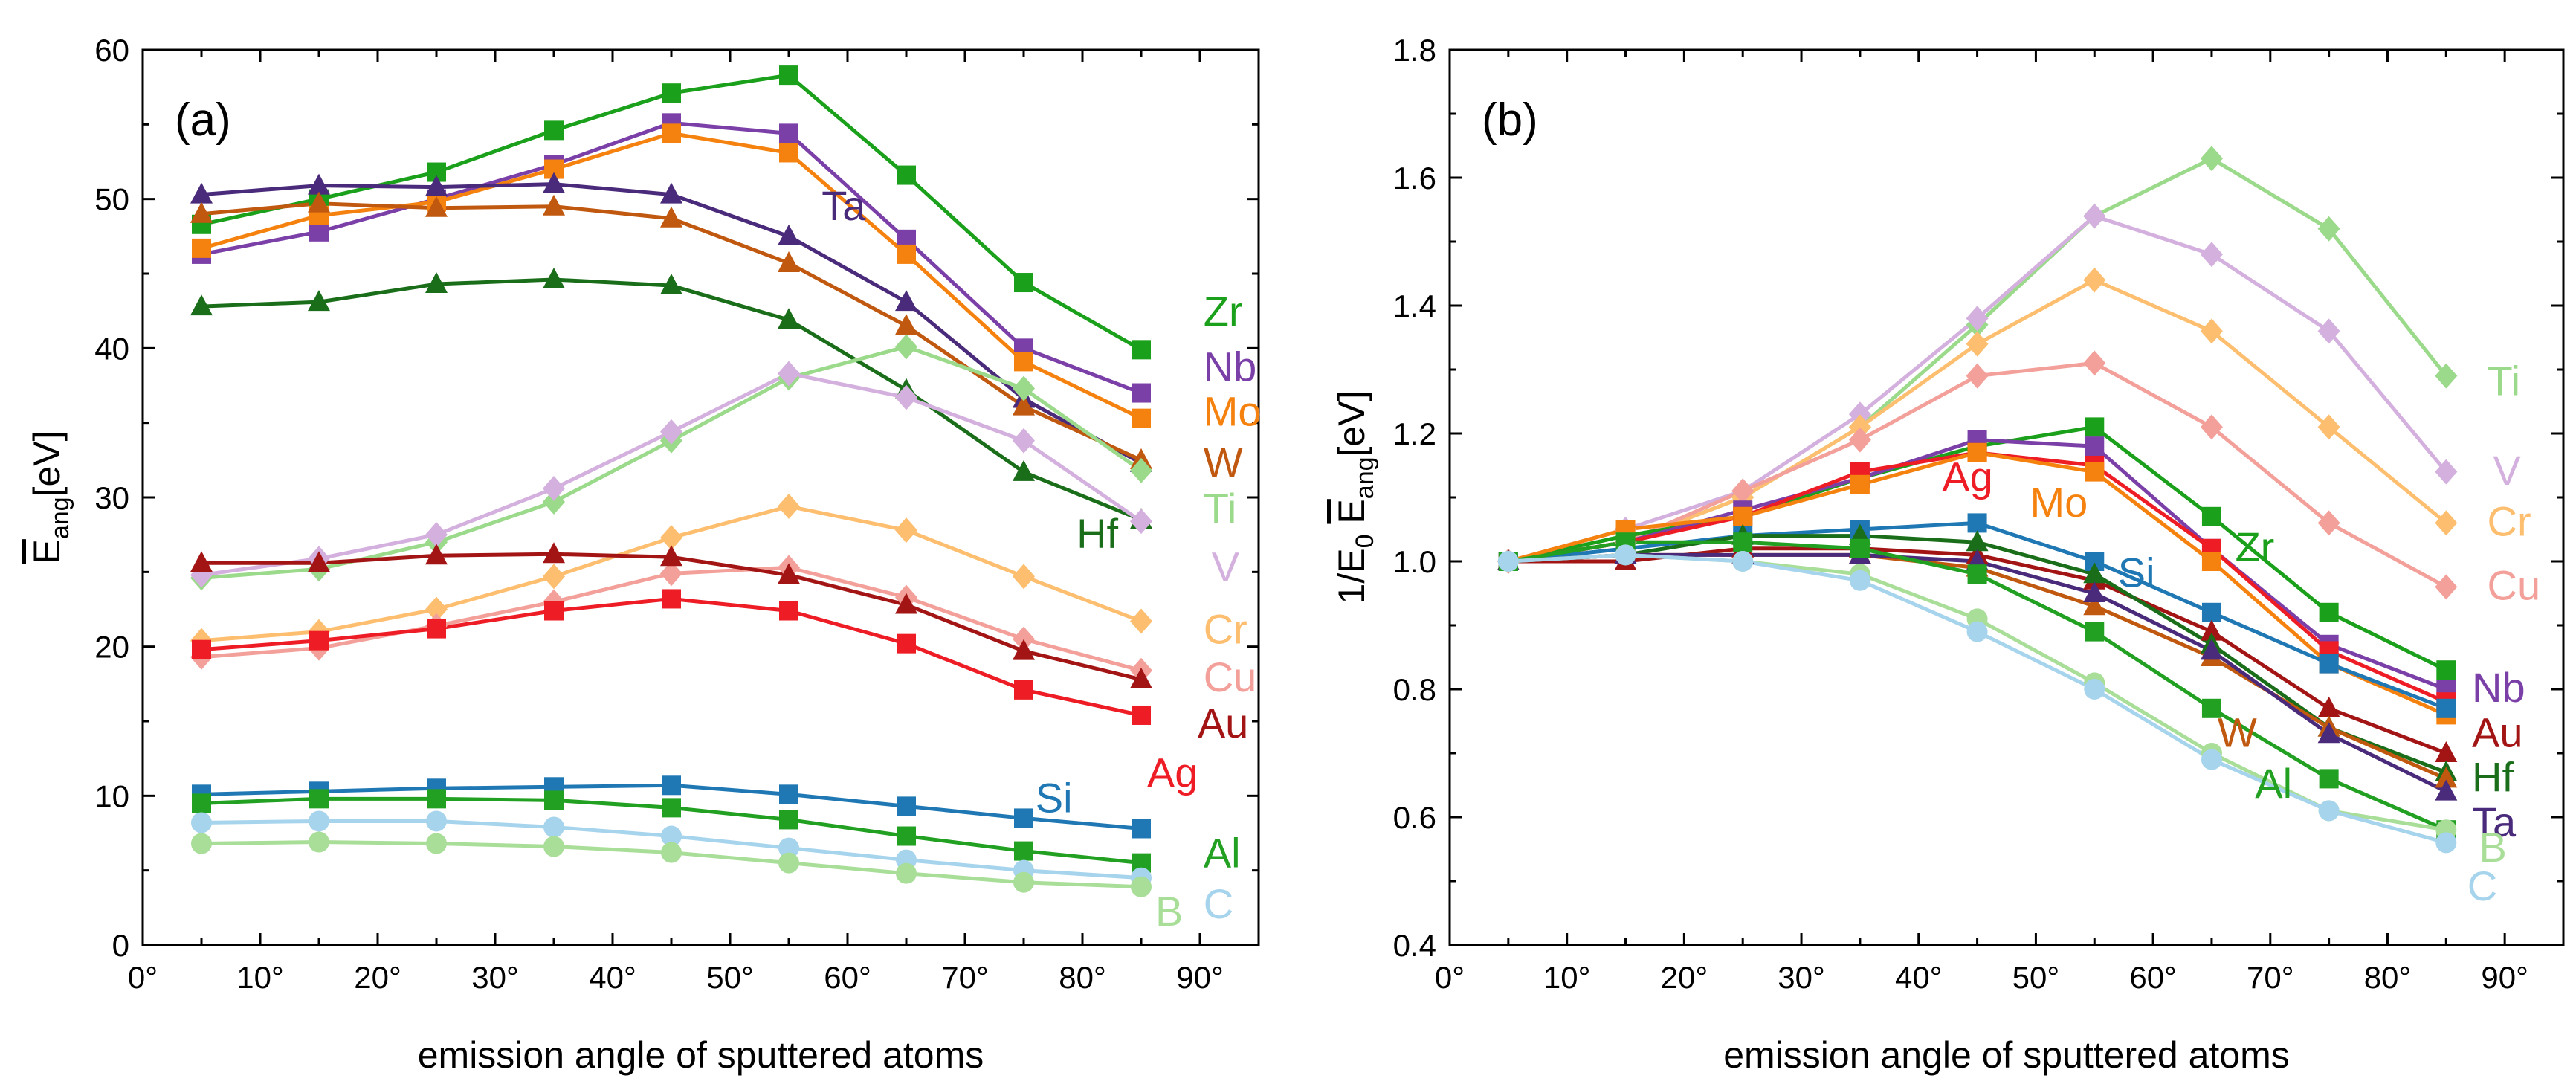 The image size is (2576, 1087). What do you see at coordinates (2136, 572) in the screenshot?
I see `panel-b-series-label-si: Si` at bounding box center [2136, 572].